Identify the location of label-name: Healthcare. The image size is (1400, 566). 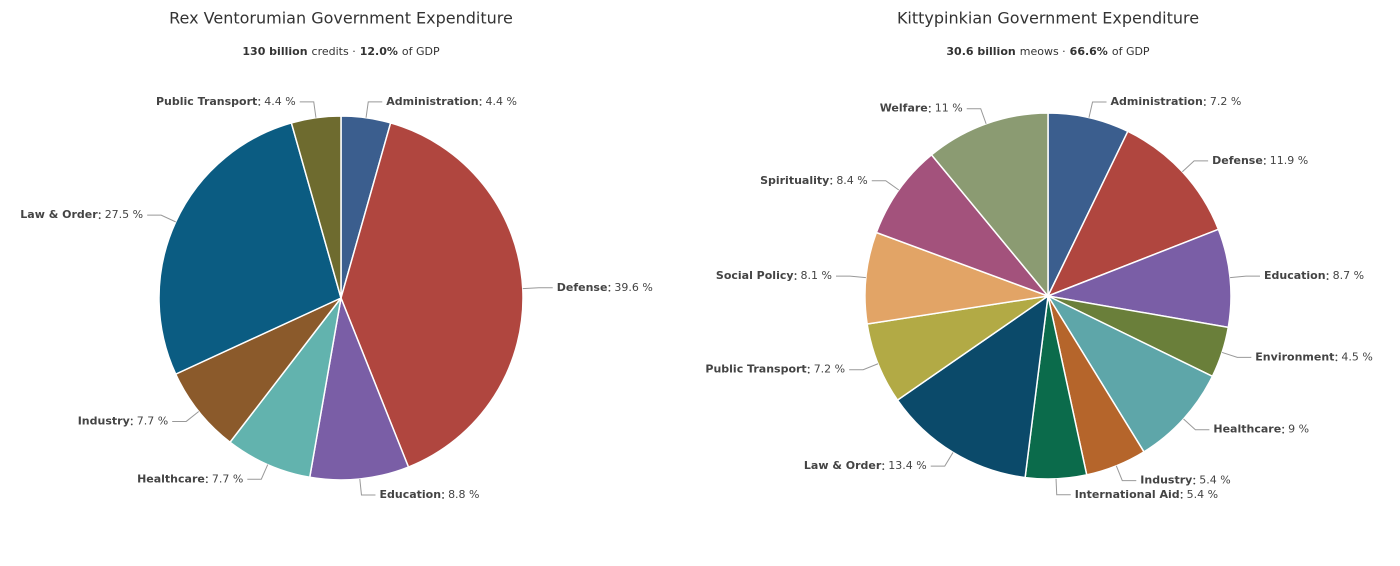
(1247, 429).